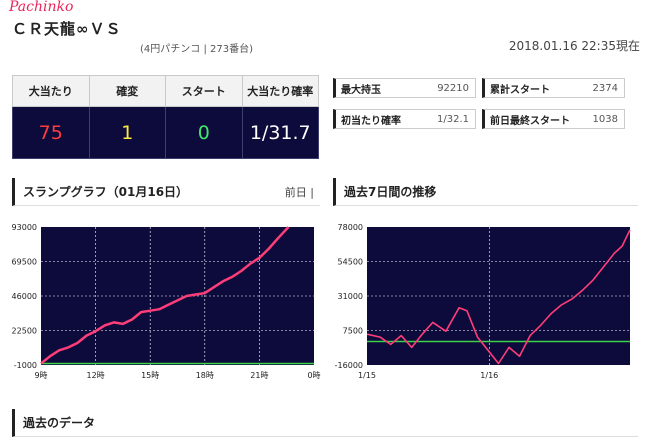  What do you see at coordinates (165, 295) in the screenshot?
I see `slump-series-line` at bounding box center [165, 295].